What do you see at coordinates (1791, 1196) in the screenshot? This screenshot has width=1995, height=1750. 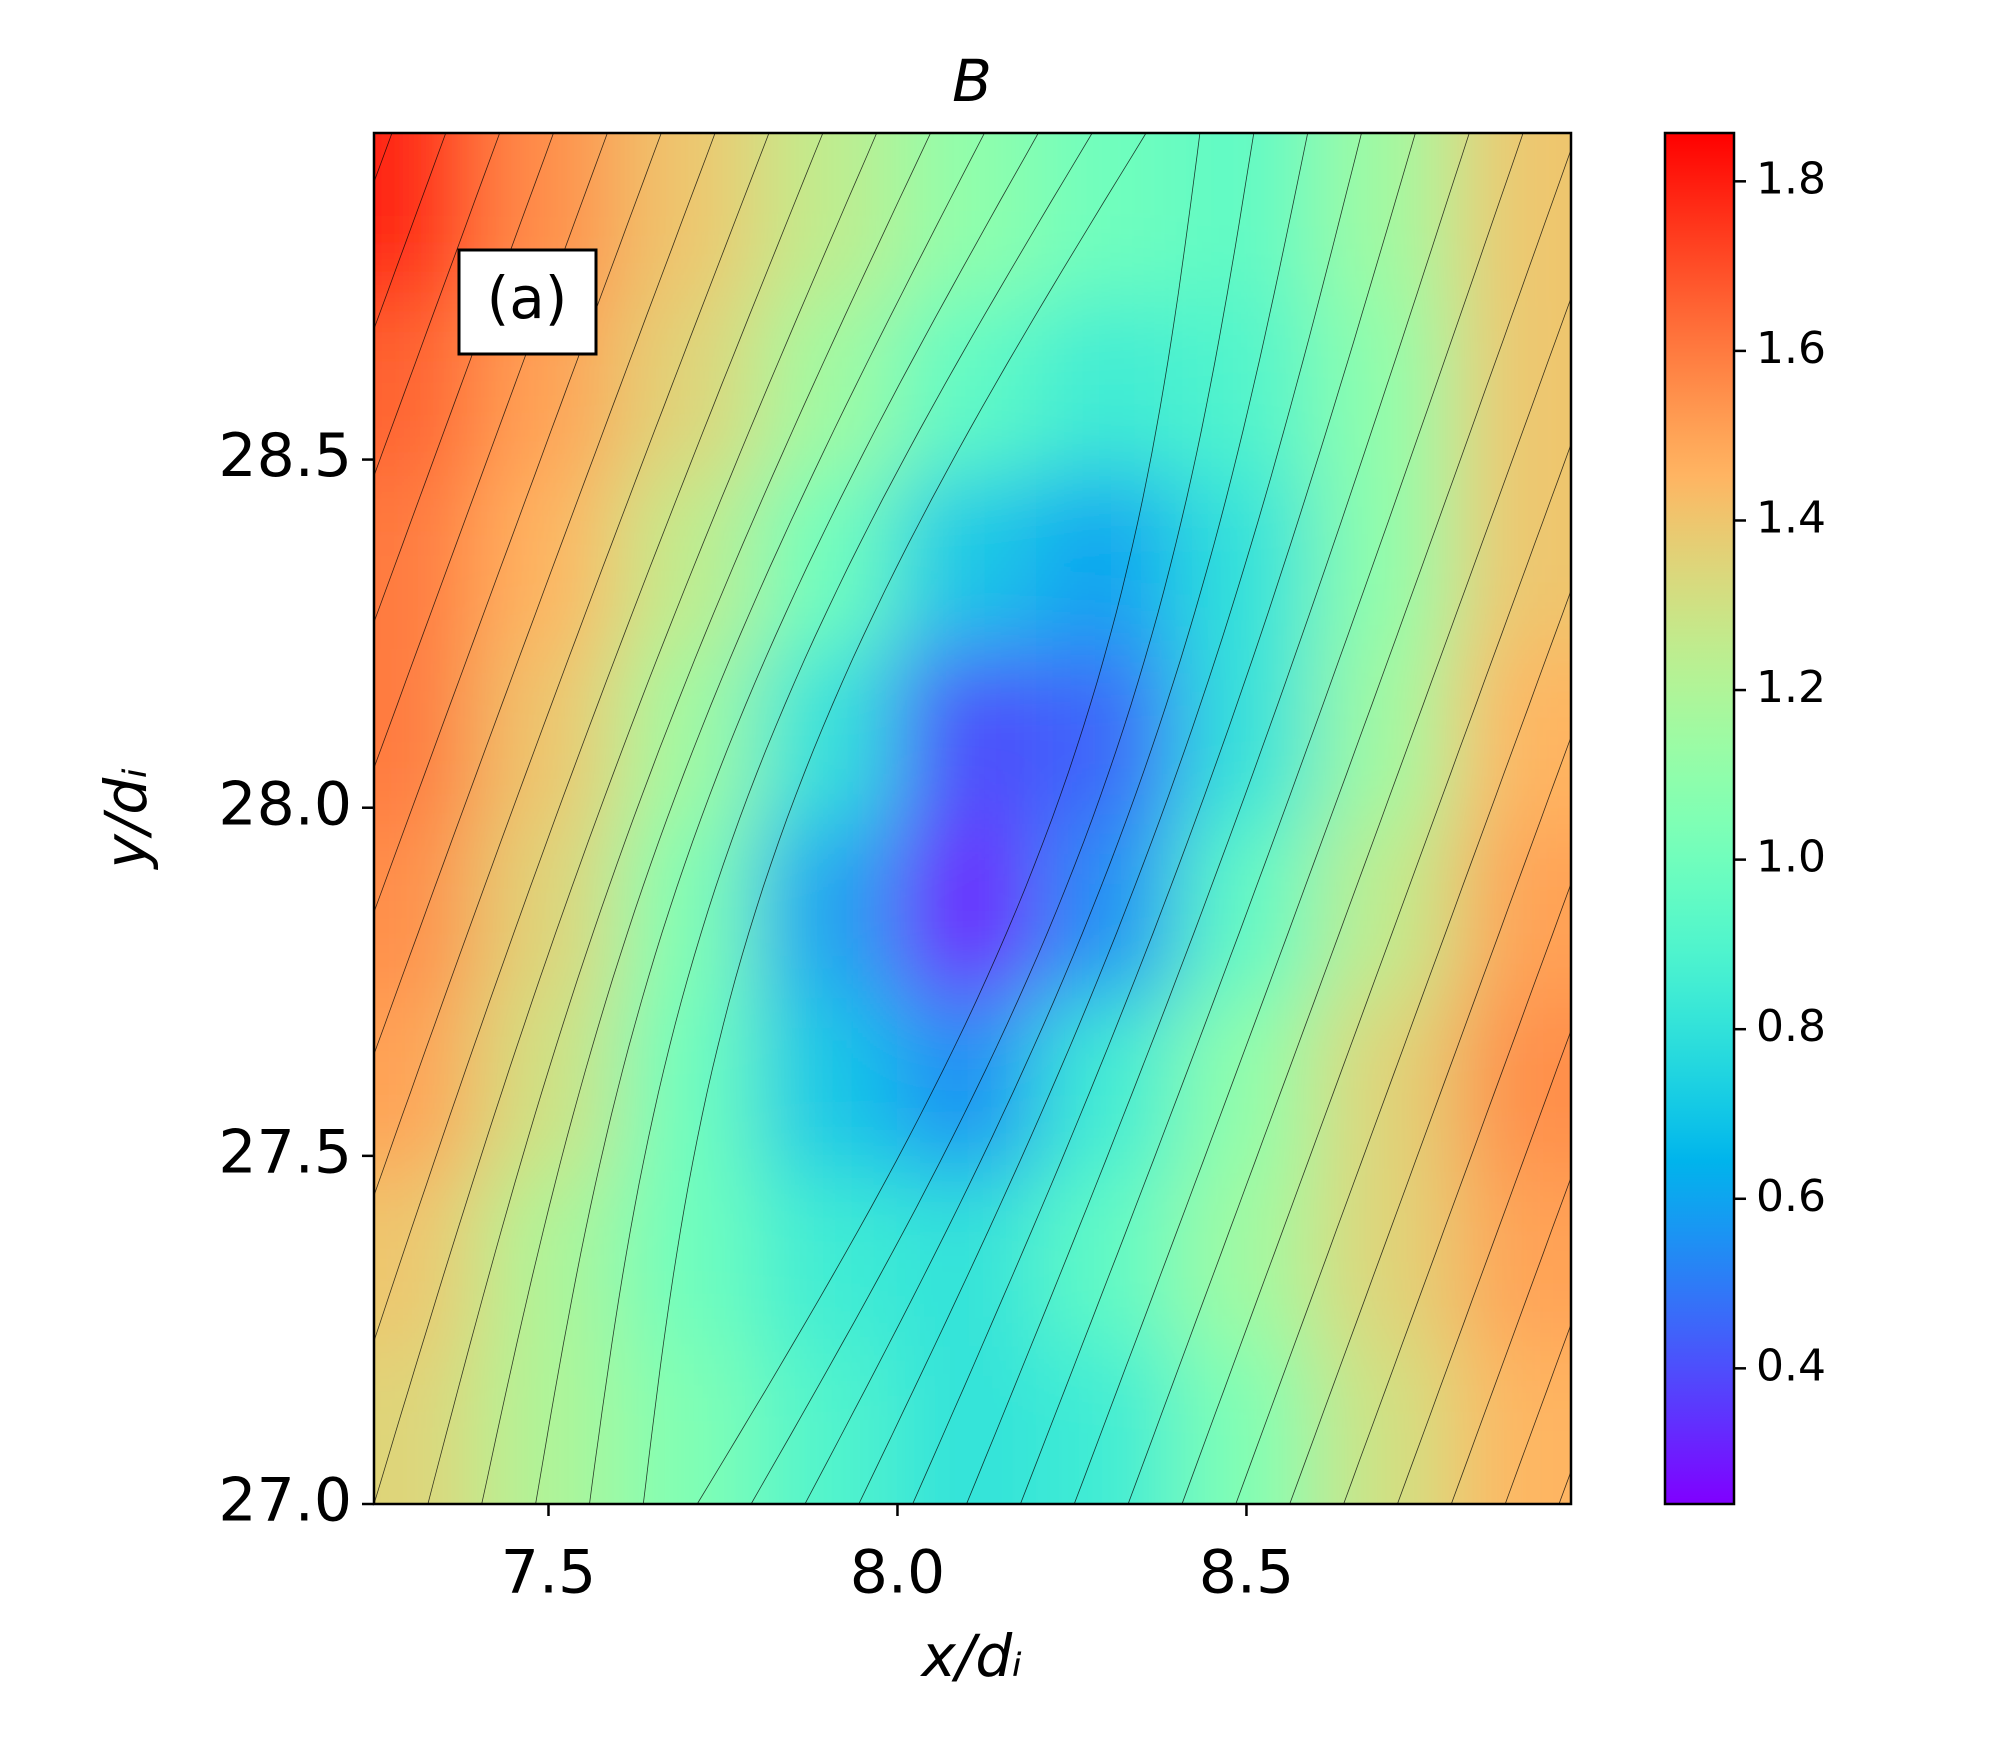 I see `colorbar-tick-label: 0.6` at bounding box center [1791, 1196].